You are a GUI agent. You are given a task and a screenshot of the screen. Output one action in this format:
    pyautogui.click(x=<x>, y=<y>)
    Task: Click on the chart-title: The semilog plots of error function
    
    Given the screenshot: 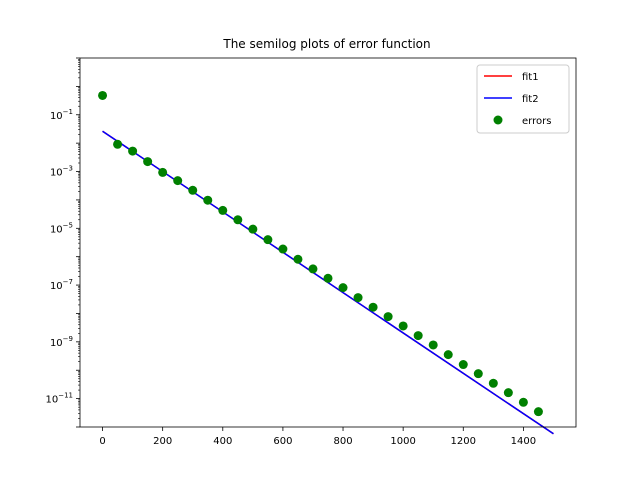 What is the action you would take?
    pyautogui.click(x=326, y=44)
    